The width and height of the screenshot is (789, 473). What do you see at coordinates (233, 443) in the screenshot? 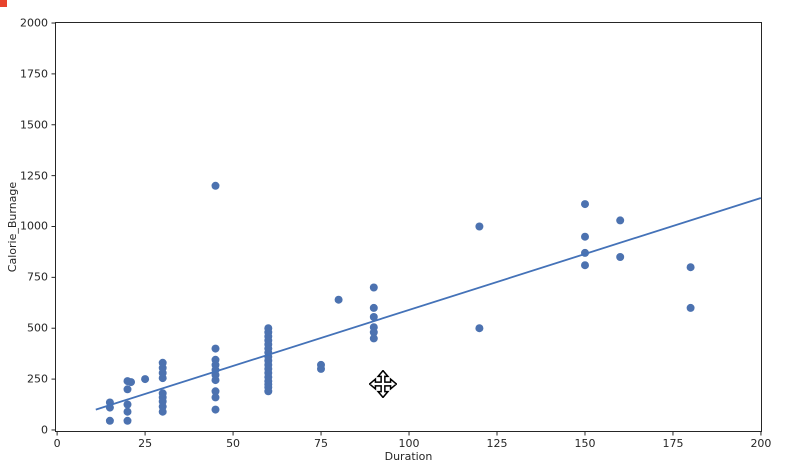
I see `x-tick-label: 50` at bounding box center [233, 443].